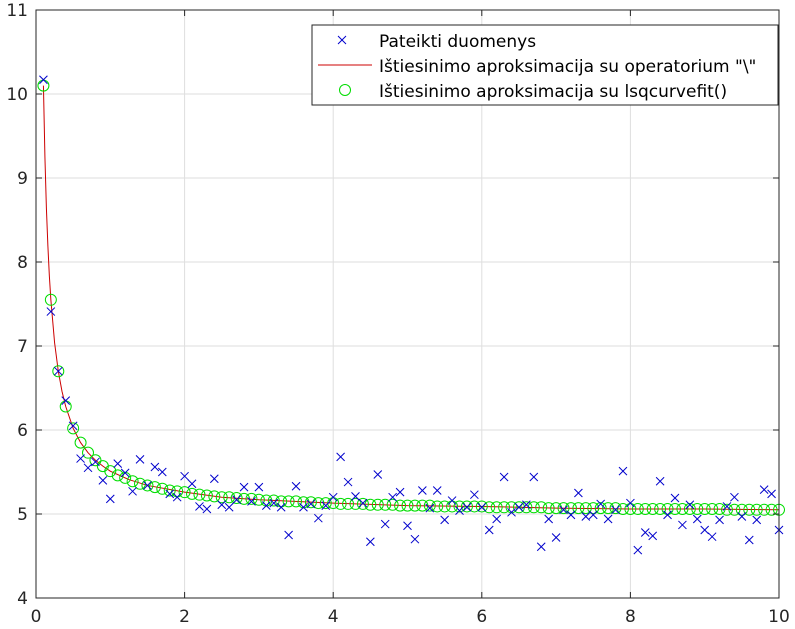 This screenshot has height=629, width=795. What do you see at coordinates (17, 95) in the screenshot?
I see `y-tick-label: 10` at bounding box center [17, 95].